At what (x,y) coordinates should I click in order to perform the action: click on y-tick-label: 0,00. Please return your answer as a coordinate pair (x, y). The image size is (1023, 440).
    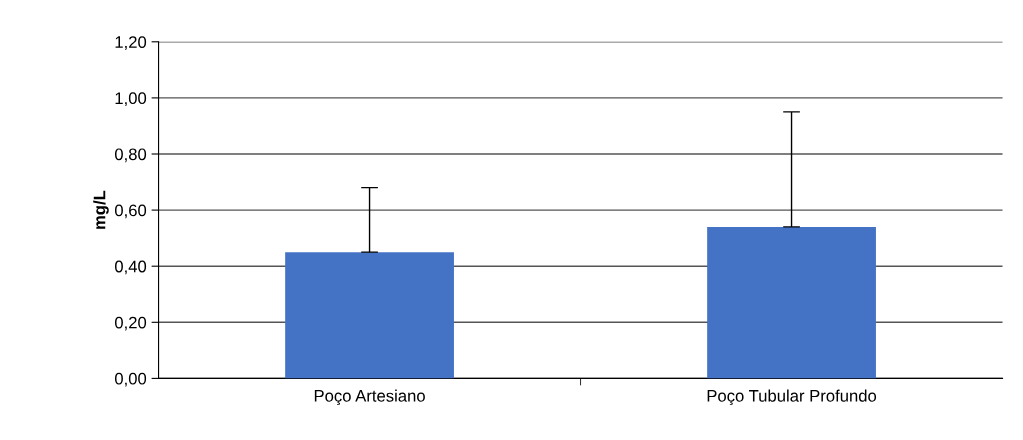
    Looking at the image, I should click on (130, 379).